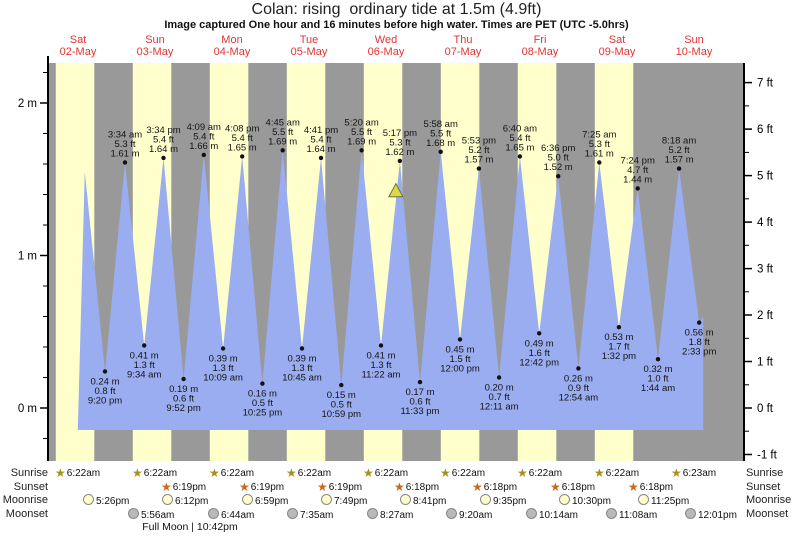 Image resolution: width=793 pixels, height=538 pixels. Describe the element at coordinates (769, 500) in the screenshot. I see `moonrise-row-label: Moonrise` at that location.